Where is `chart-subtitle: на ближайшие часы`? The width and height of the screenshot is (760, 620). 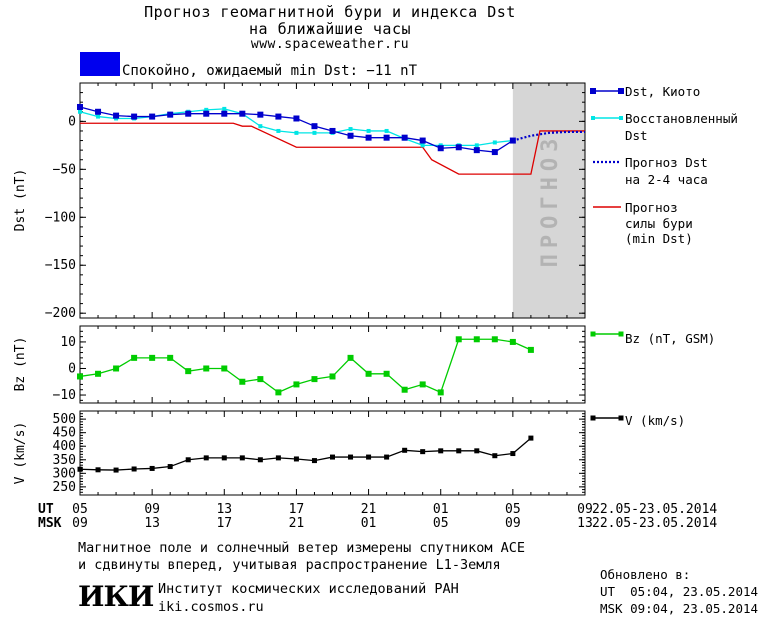
chart-subtitle: на ближайшие часы is located at coordinates (330, 29).